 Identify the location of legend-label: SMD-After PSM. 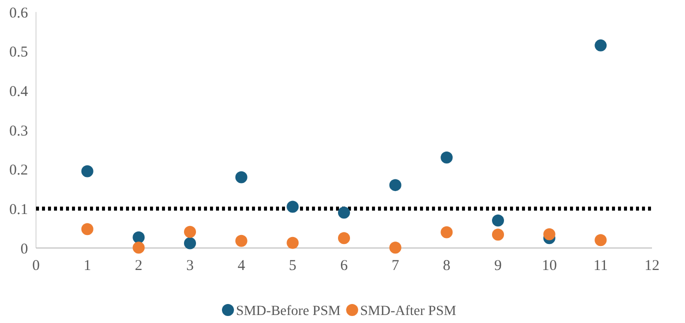
(408, 311).